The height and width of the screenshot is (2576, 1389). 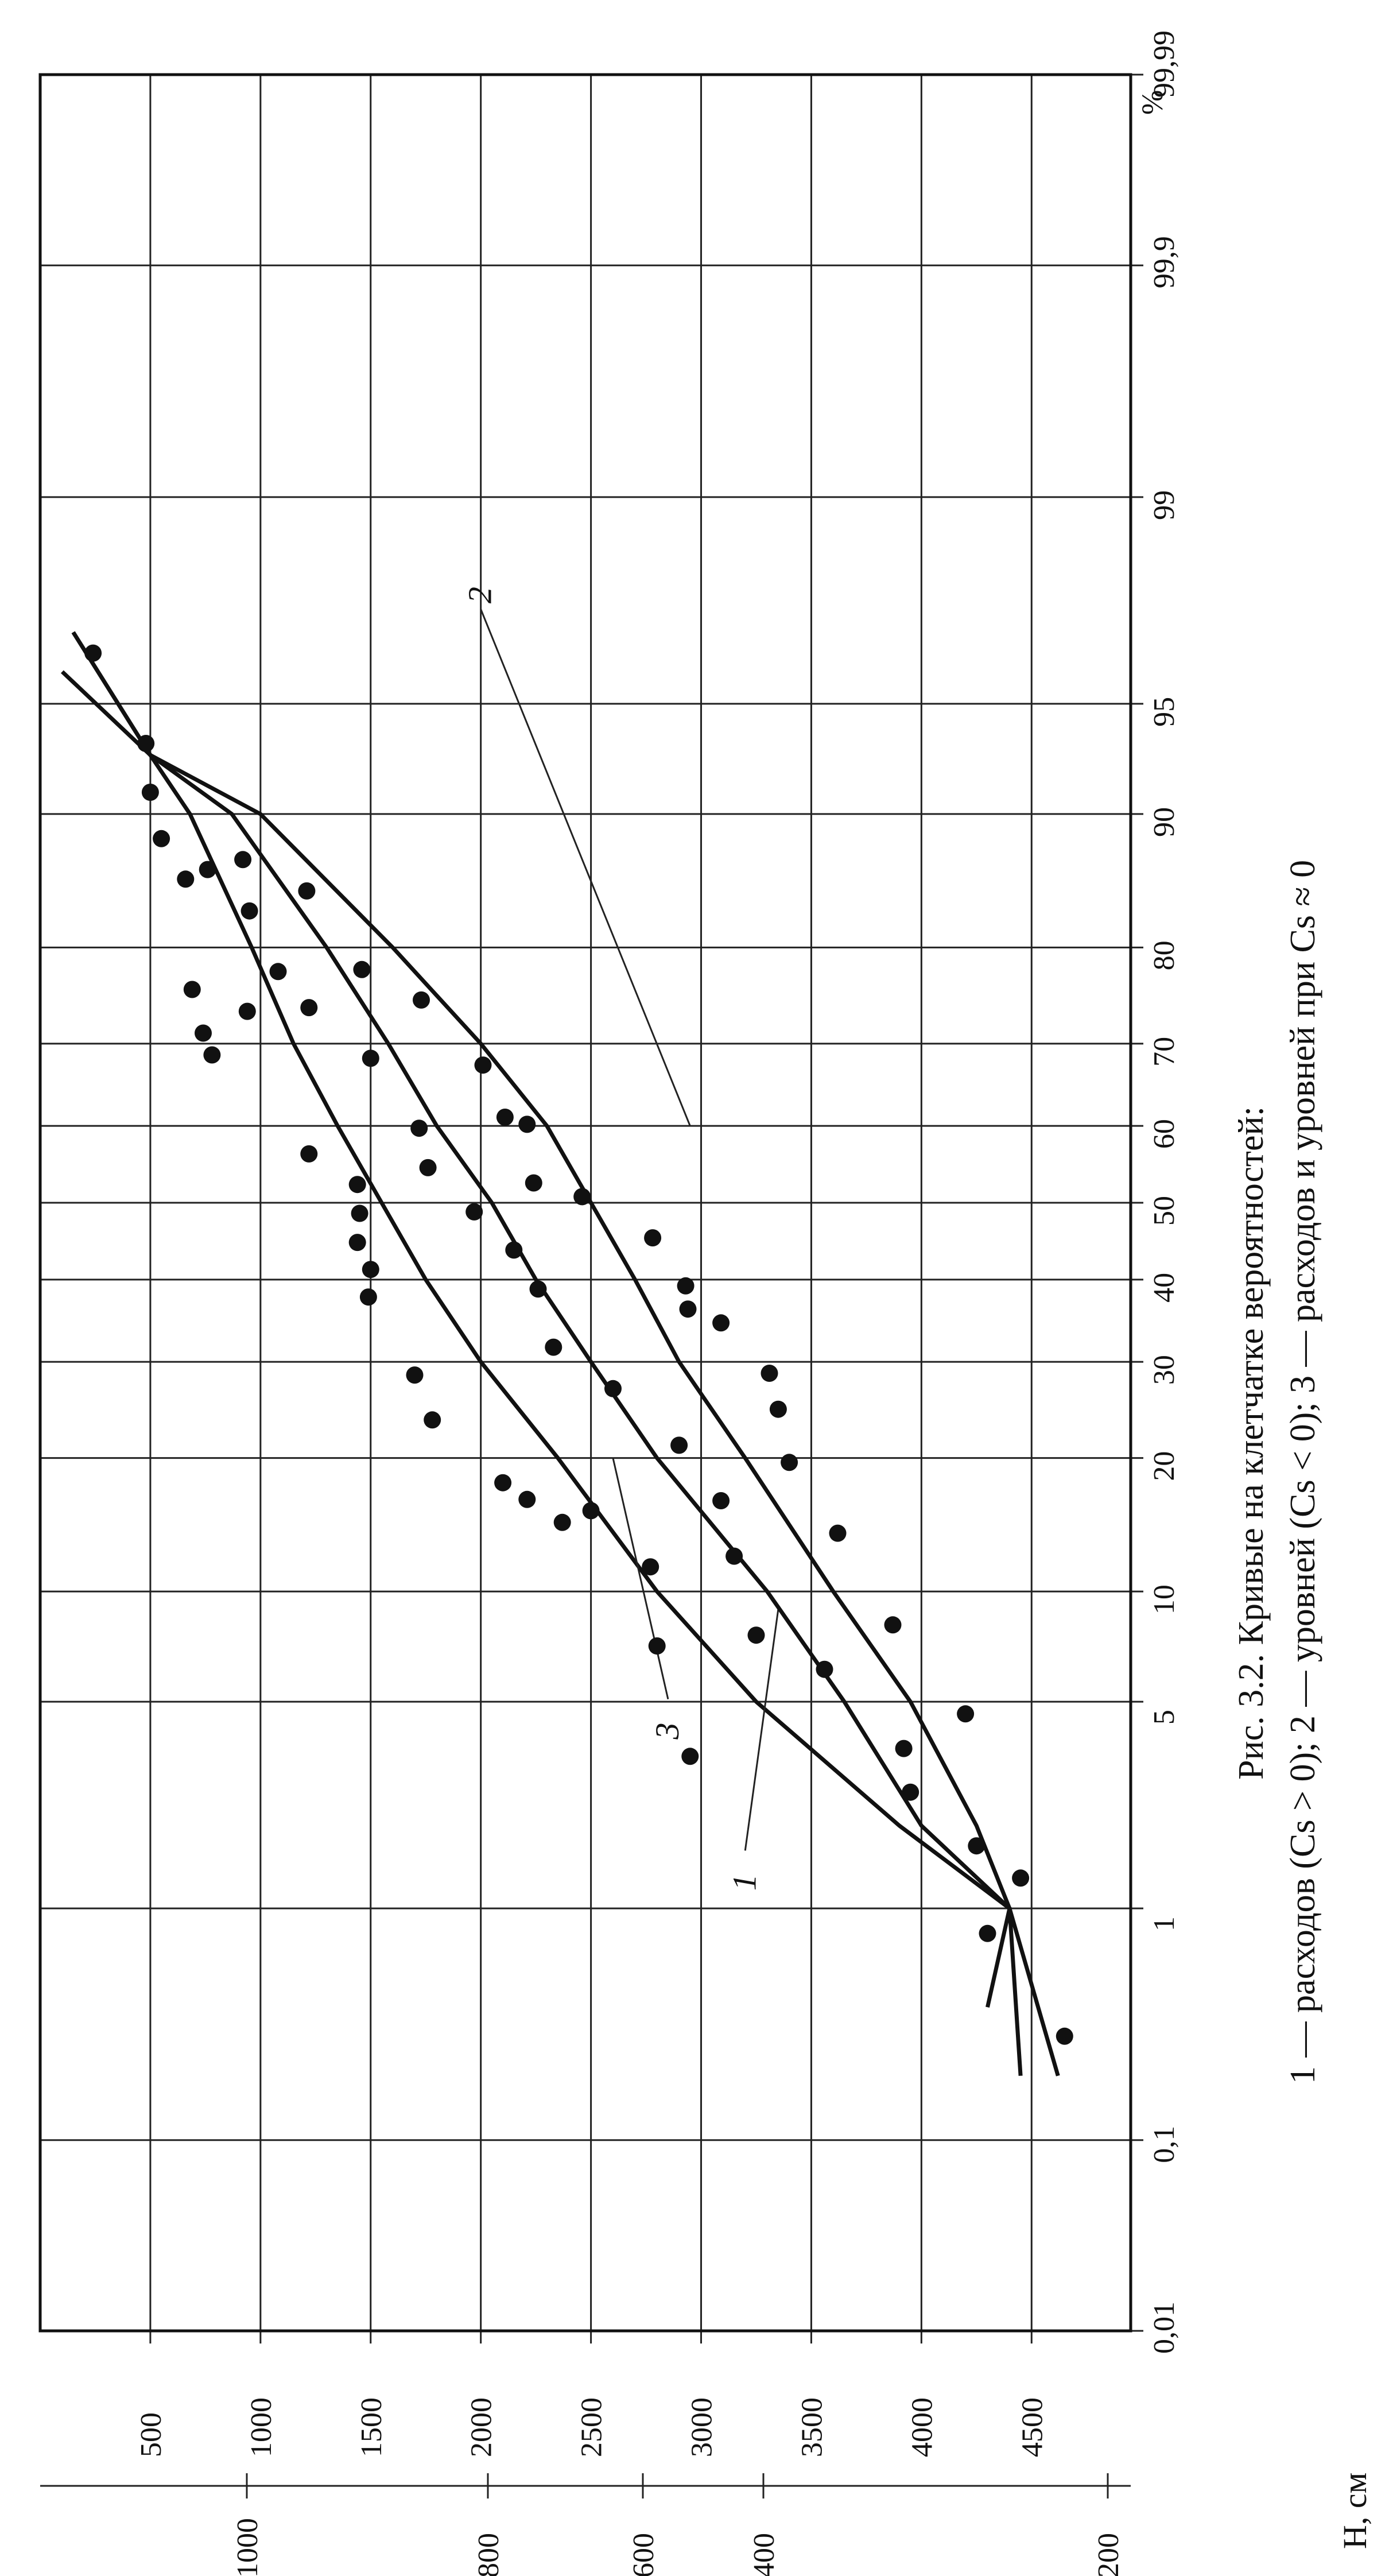 I want to click on x-tick-label: 1, so click(x=1164, y=1924).